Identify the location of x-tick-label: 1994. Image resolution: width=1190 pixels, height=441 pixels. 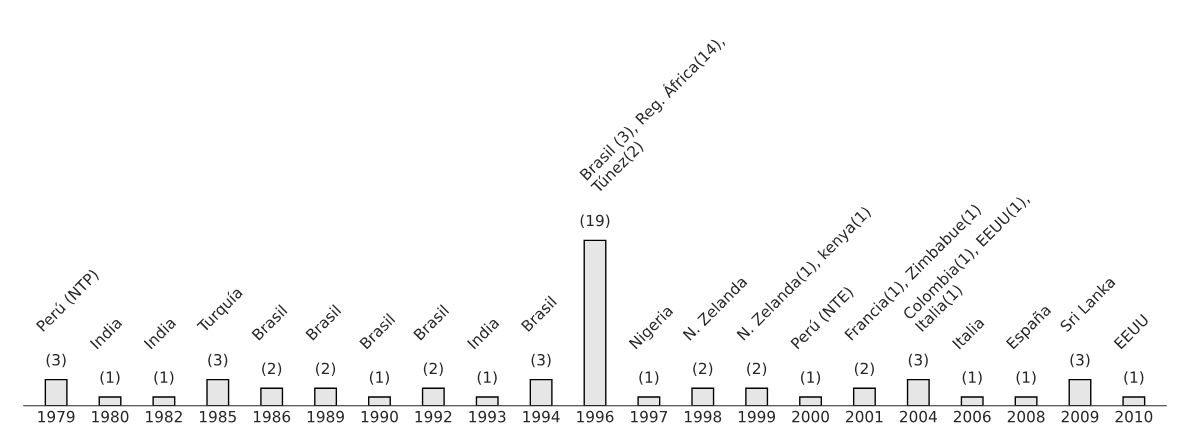
(541, 416).